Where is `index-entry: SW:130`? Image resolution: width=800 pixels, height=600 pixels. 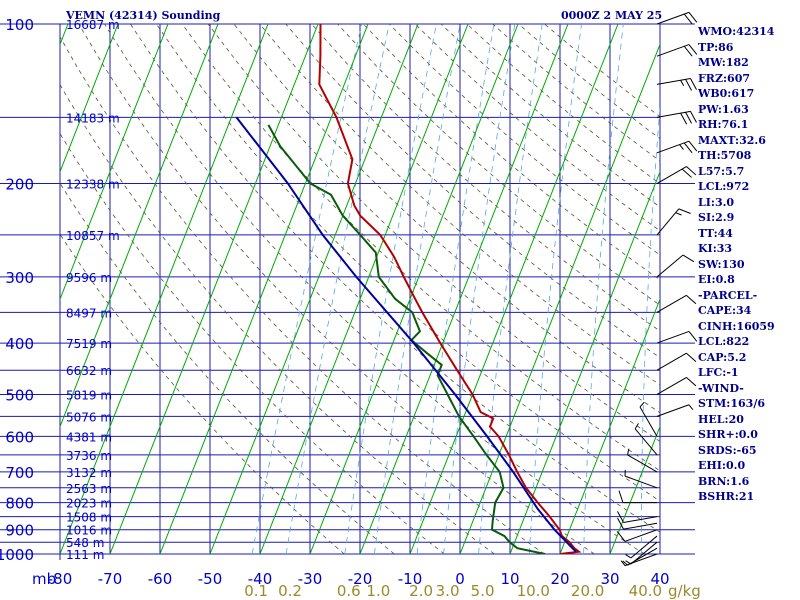
index-entry: SW:130 is located at coordinates (721, 264).